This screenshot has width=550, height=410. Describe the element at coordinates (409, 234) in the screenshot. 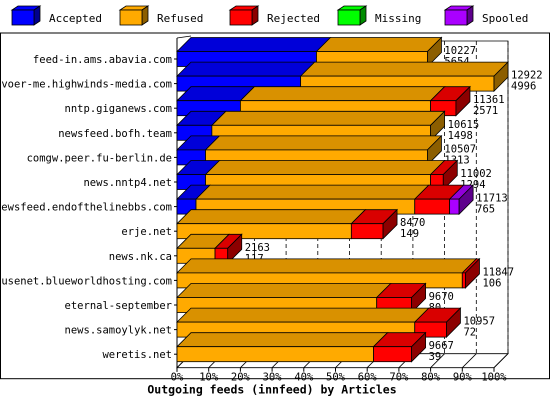

I see `bar-accepted-label: 149` at that location.